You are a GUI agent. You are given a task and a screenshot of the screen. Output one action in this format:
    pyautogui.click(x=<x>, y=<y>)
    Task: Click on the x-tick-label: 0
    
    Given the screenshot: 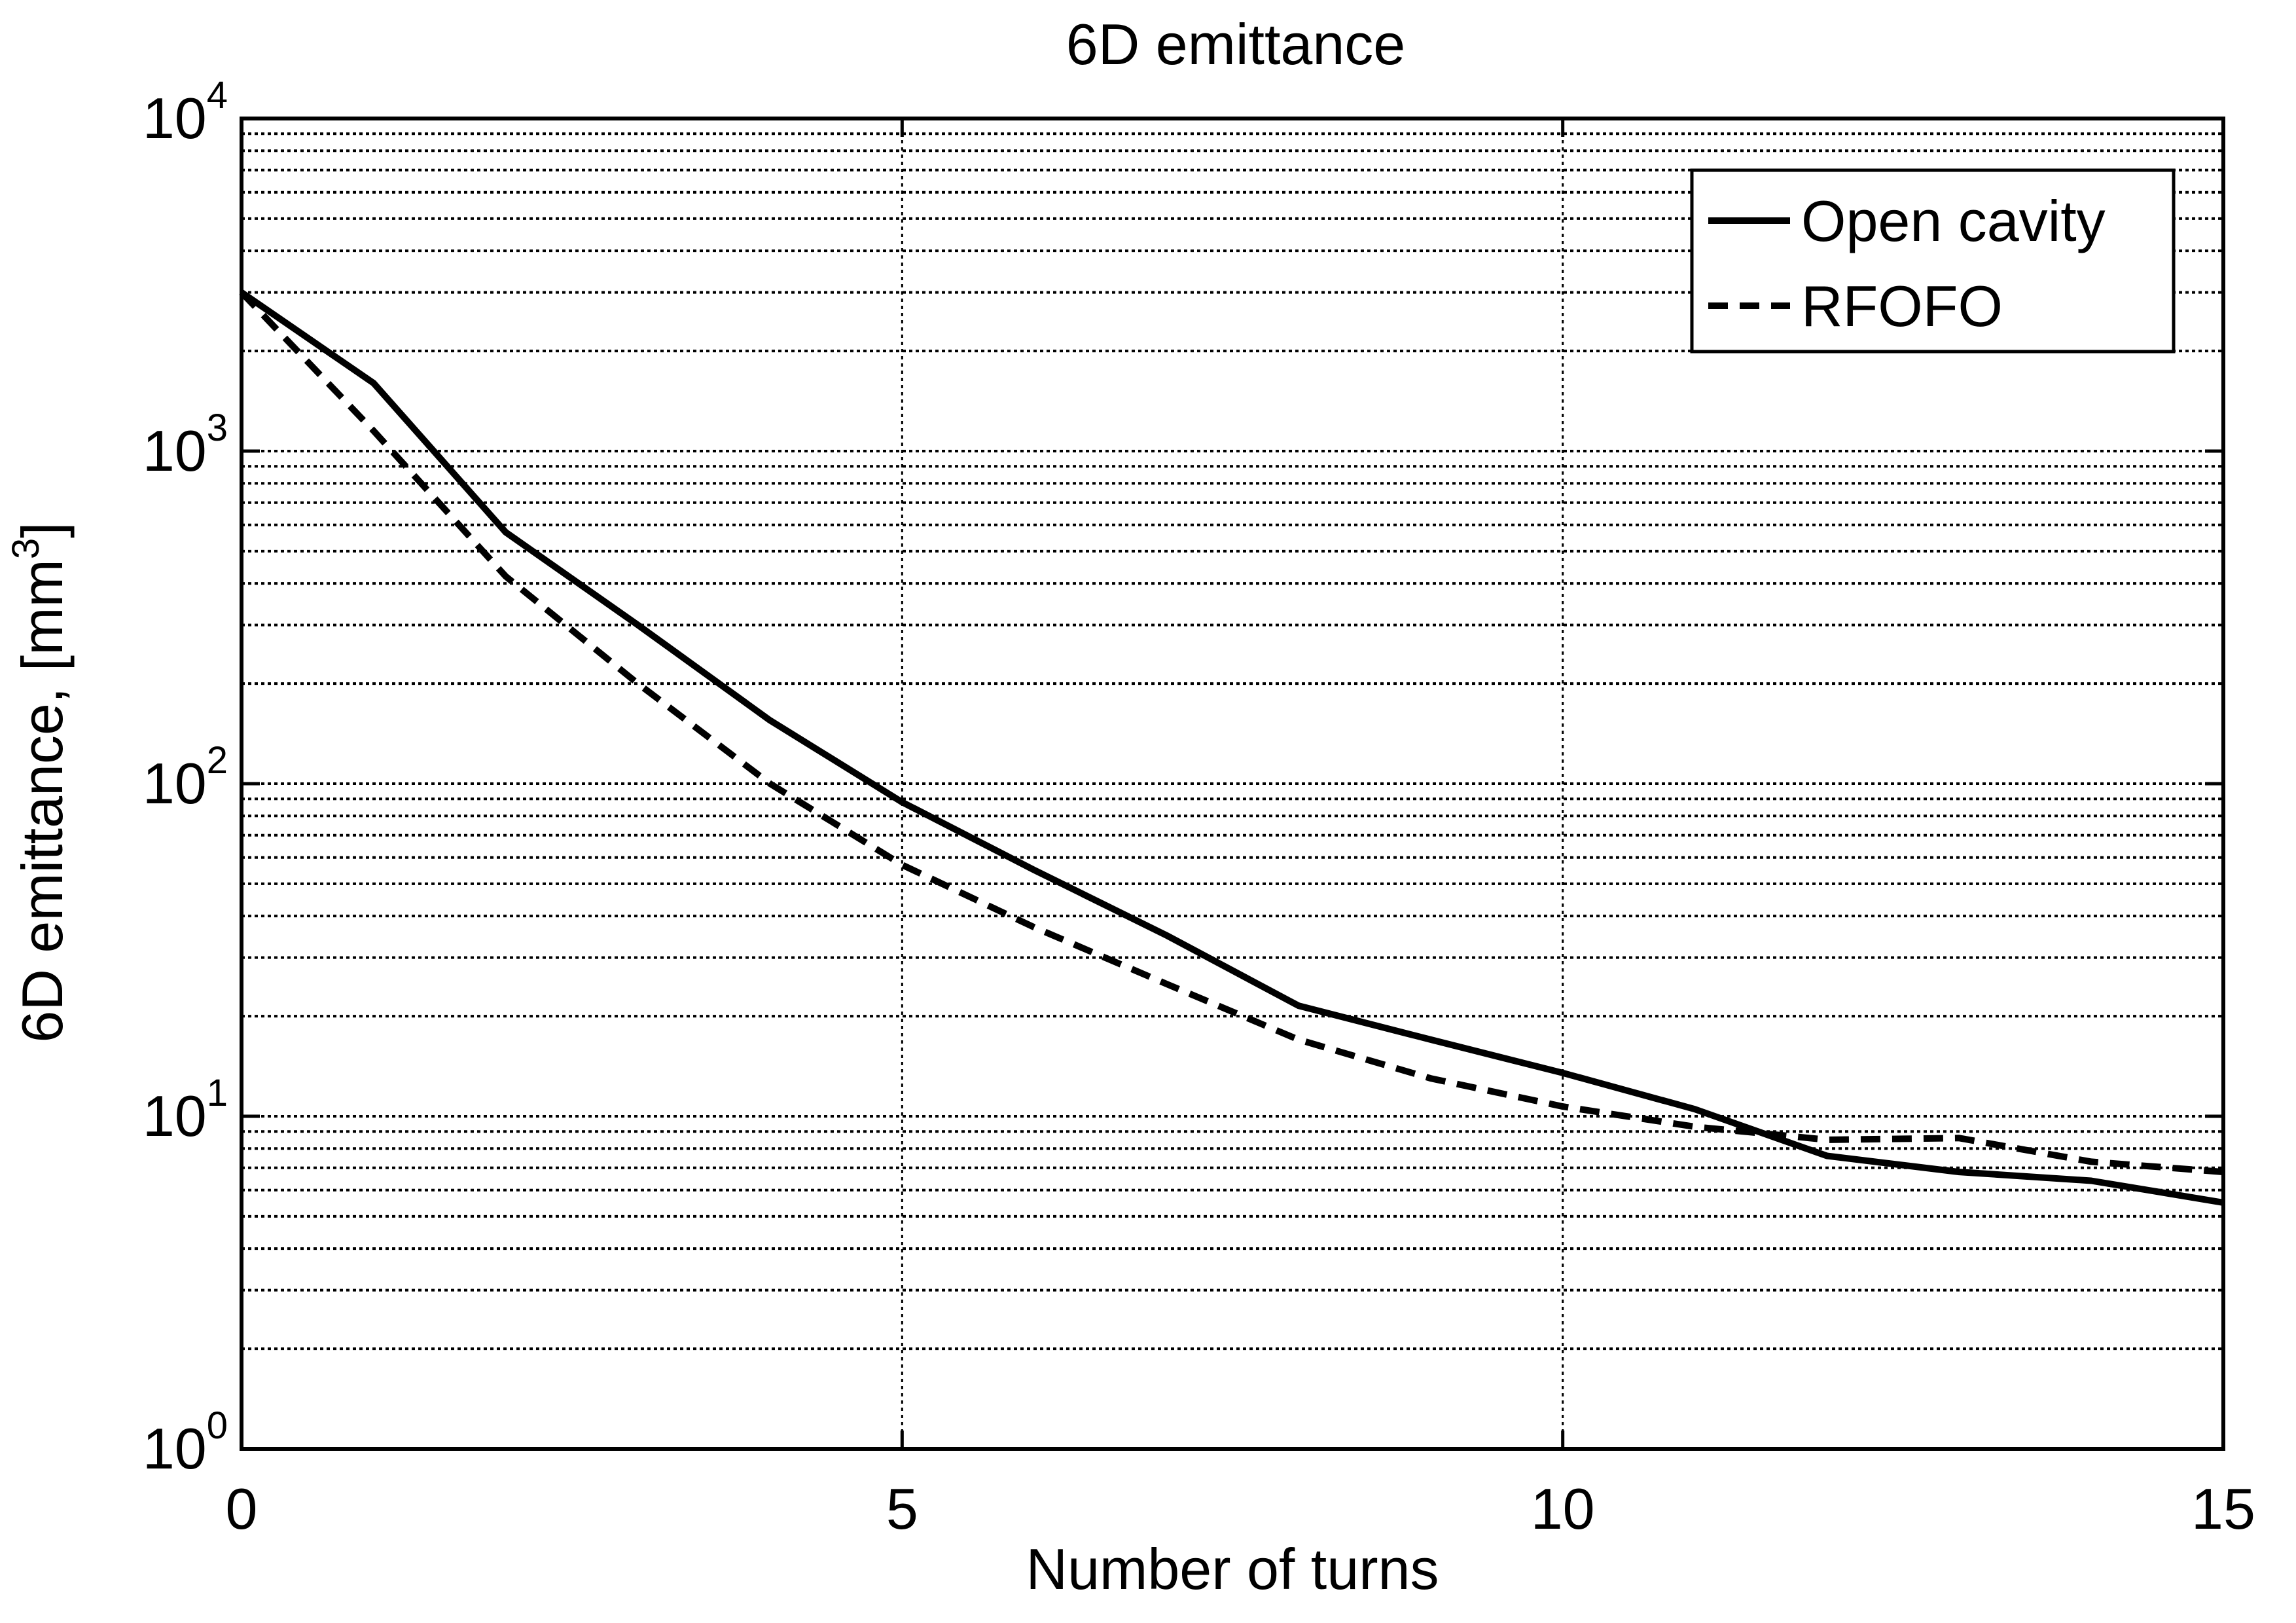 What is the action you would take?
    pyautogui.click(x=242, y=1508)
    